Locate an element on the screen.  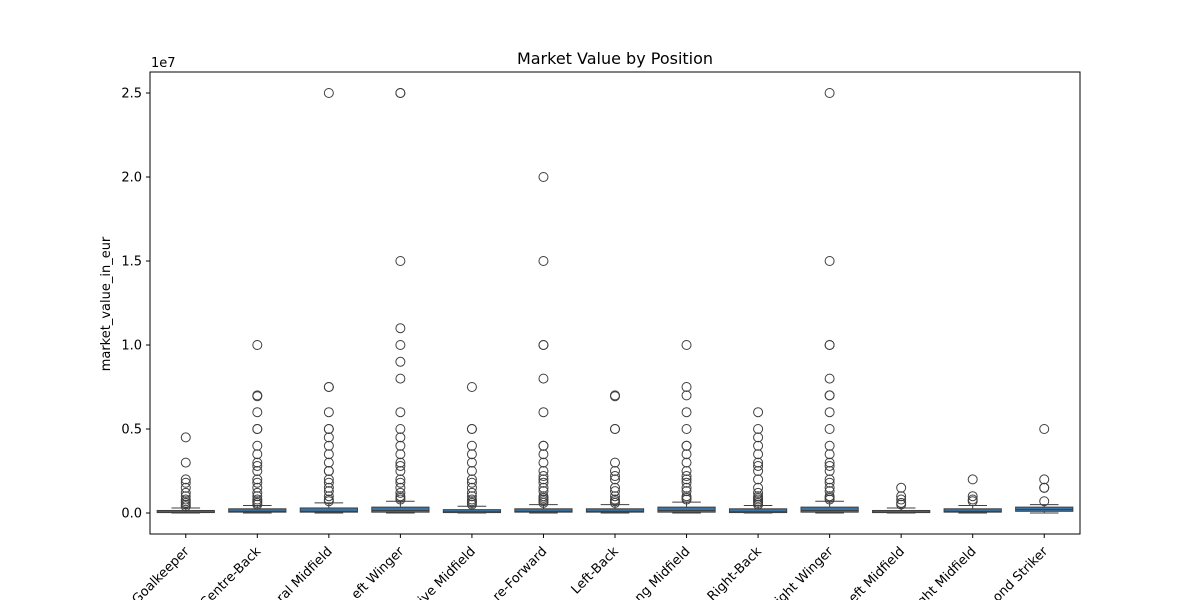
x-tick-label: ral Midfield is located at coordinates (305, 572).